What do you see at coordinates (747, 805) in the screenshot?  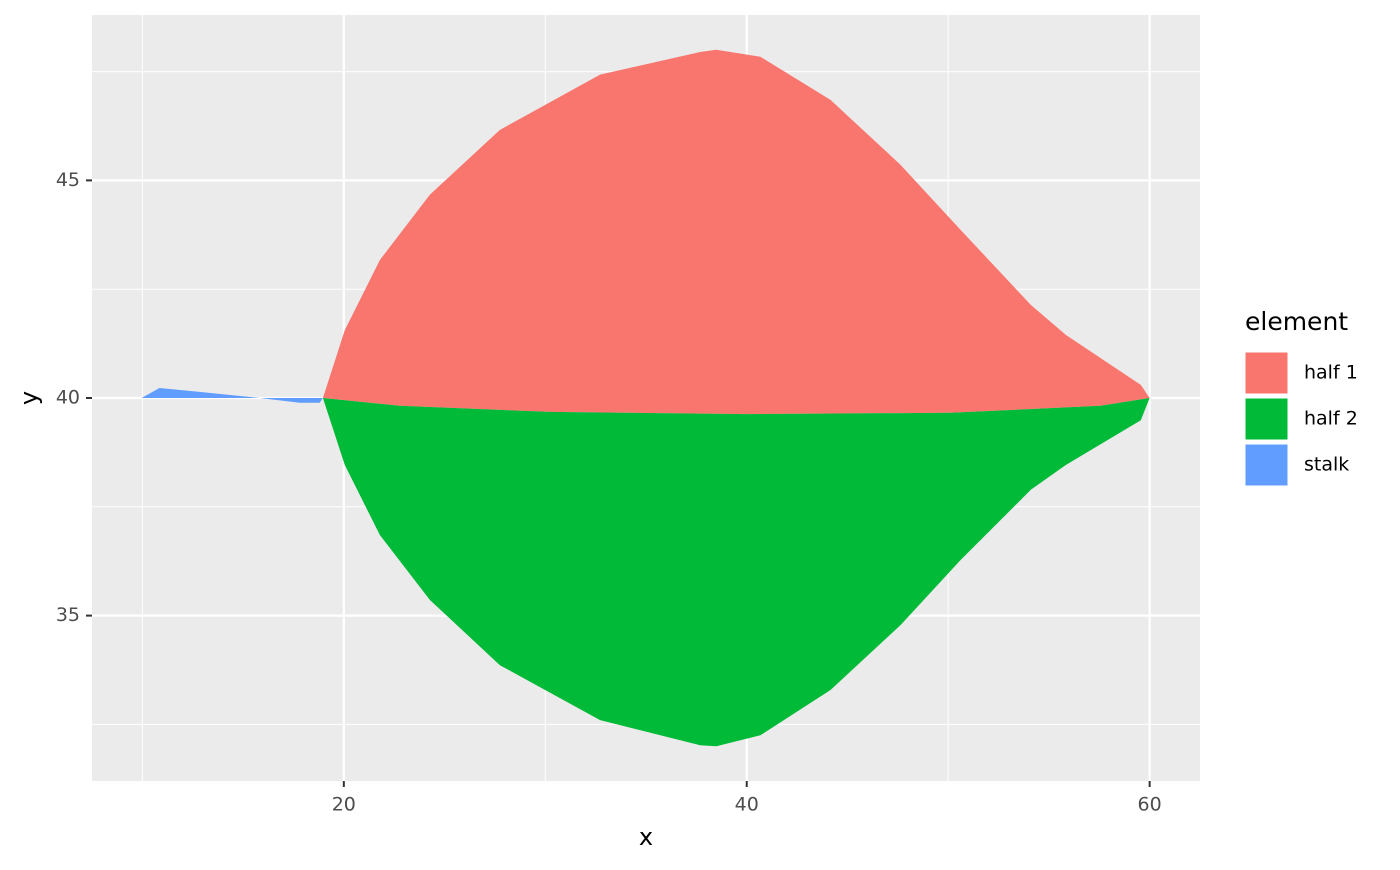 I see `x-tick-label: 40` at bounding box center [747, 805].